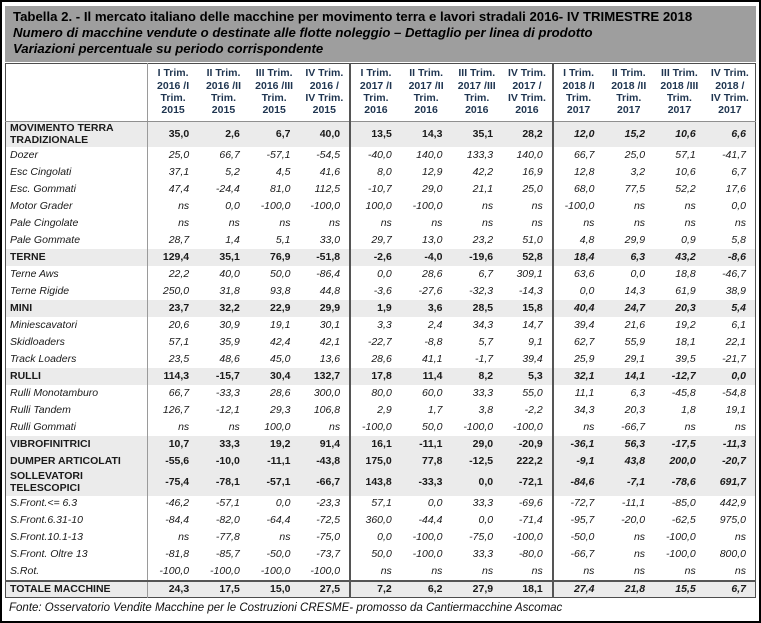 The height and width of the screenshot is (623, 761). I want to click on value-cell: -66,7, so click(577, 555).